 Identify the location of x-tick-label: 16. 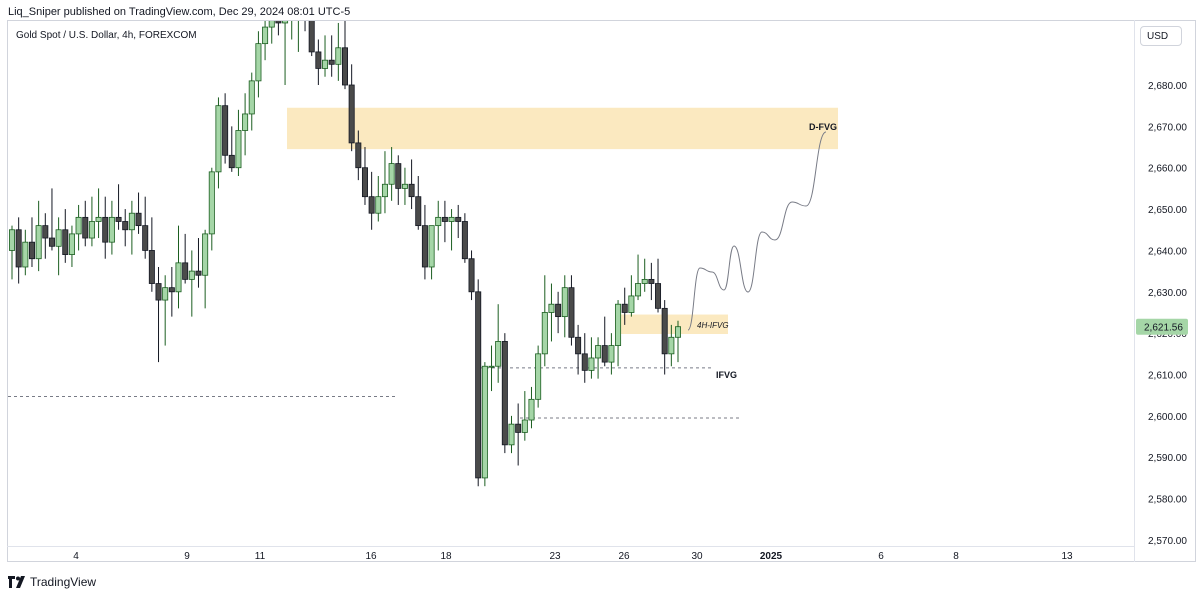
(371, 556).